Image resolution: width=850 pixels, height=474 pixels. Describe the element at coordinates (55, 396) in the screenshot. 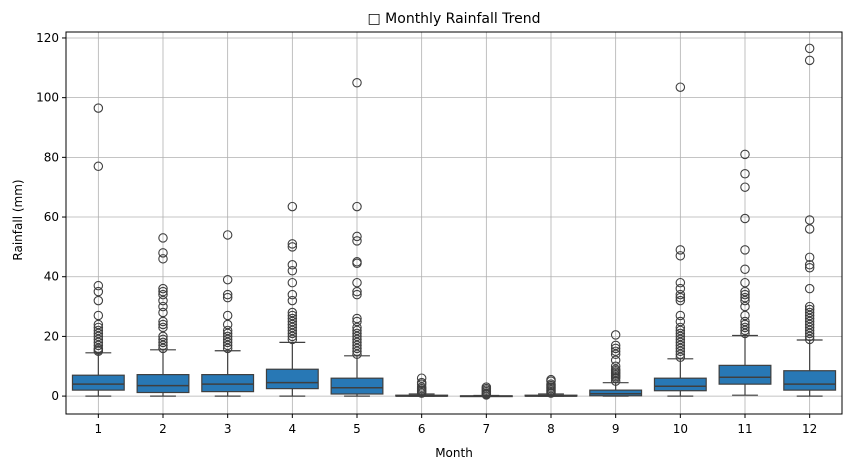

I see `y-tick-label: 0` at that location.